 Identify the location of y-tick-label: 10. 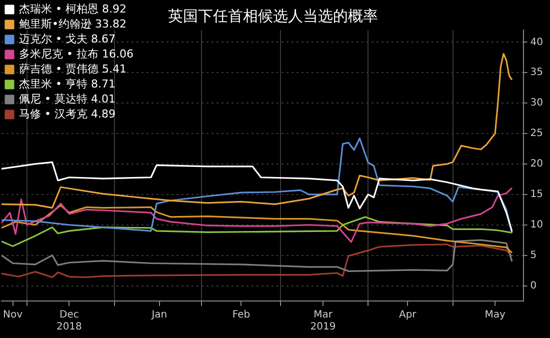
(537, 224).